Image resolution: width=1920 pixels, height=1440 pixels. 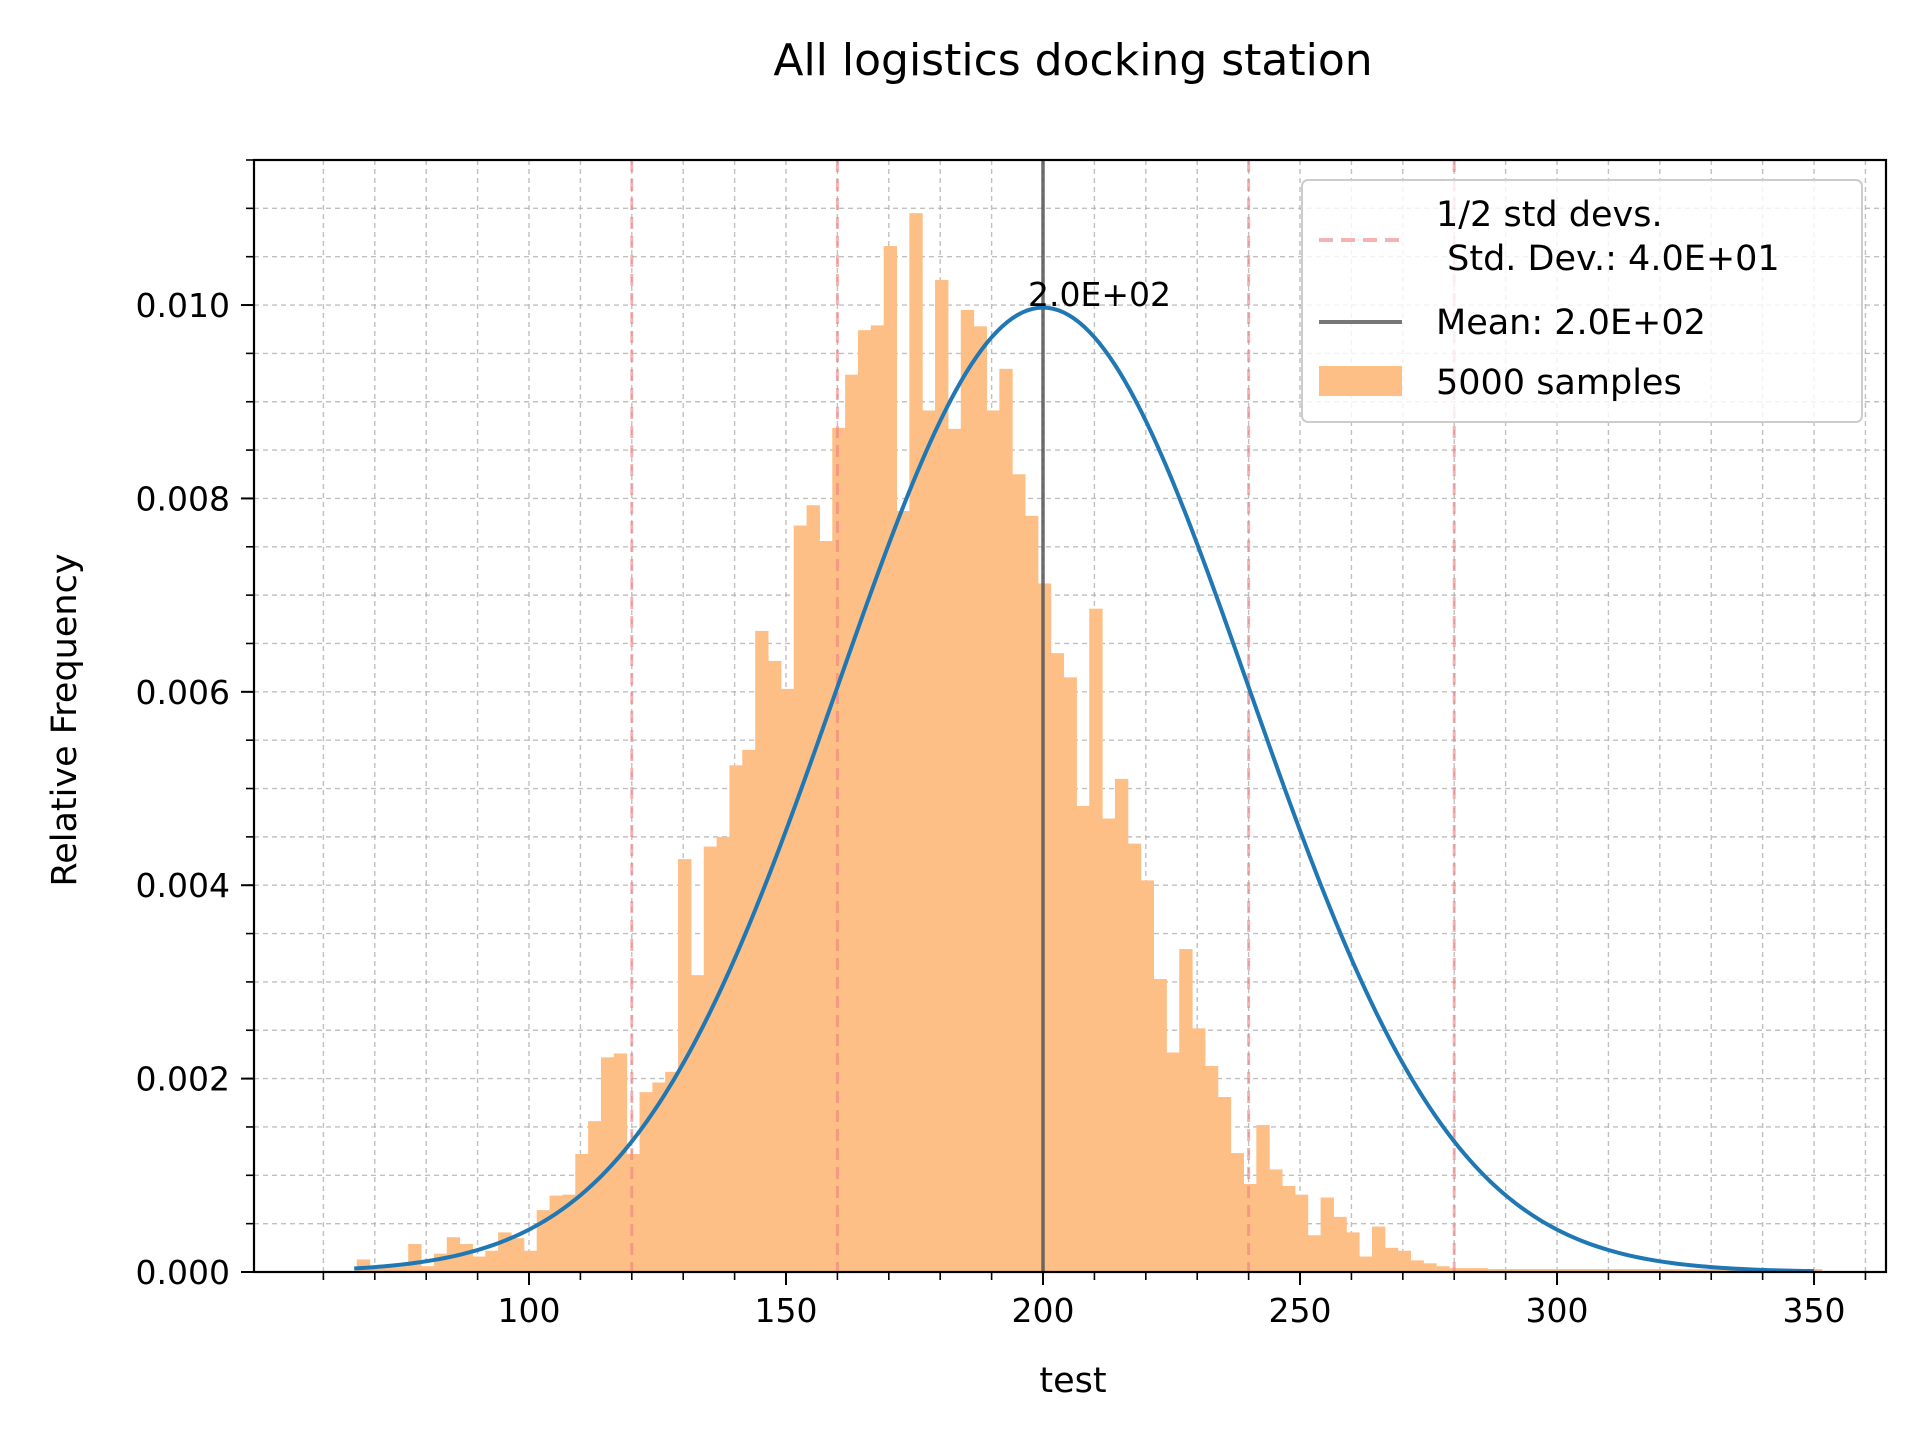 I want to click on y-axis-label: Relative Frequency, so click(x=65, y=719).